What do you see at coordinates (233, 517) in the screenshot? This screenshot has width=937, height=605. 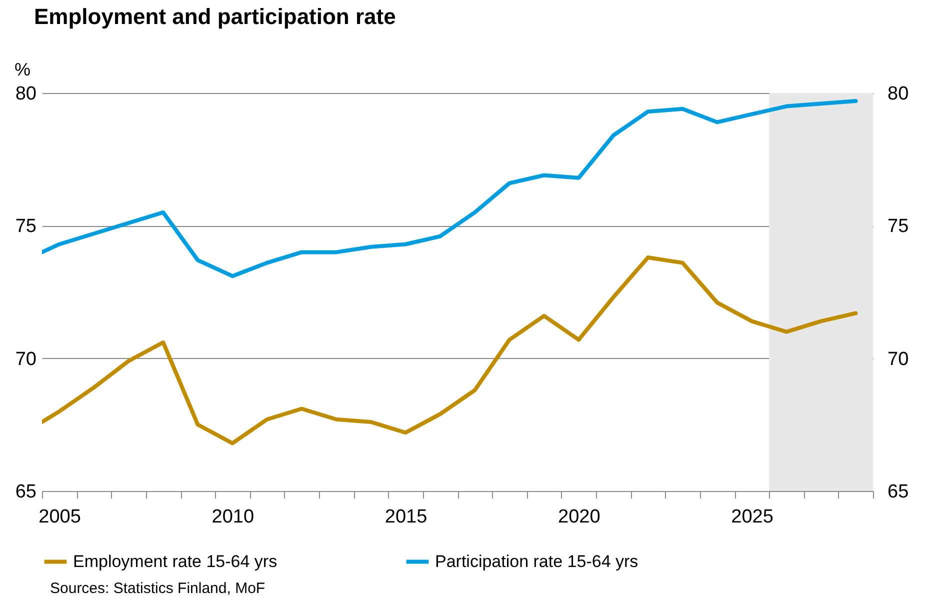 I see `x-tick-label: 2010` at bounding box center [233, 517].